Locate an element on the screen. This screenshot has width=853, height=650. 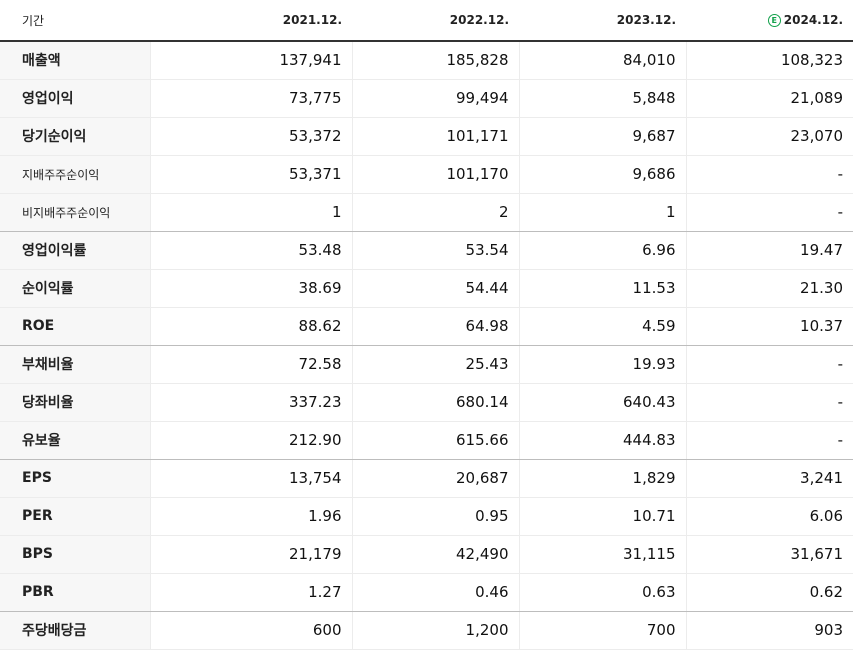
table-row: 당기순이익 53,372 101,171 9,687 23,070 is located at coordinates (426, 136).